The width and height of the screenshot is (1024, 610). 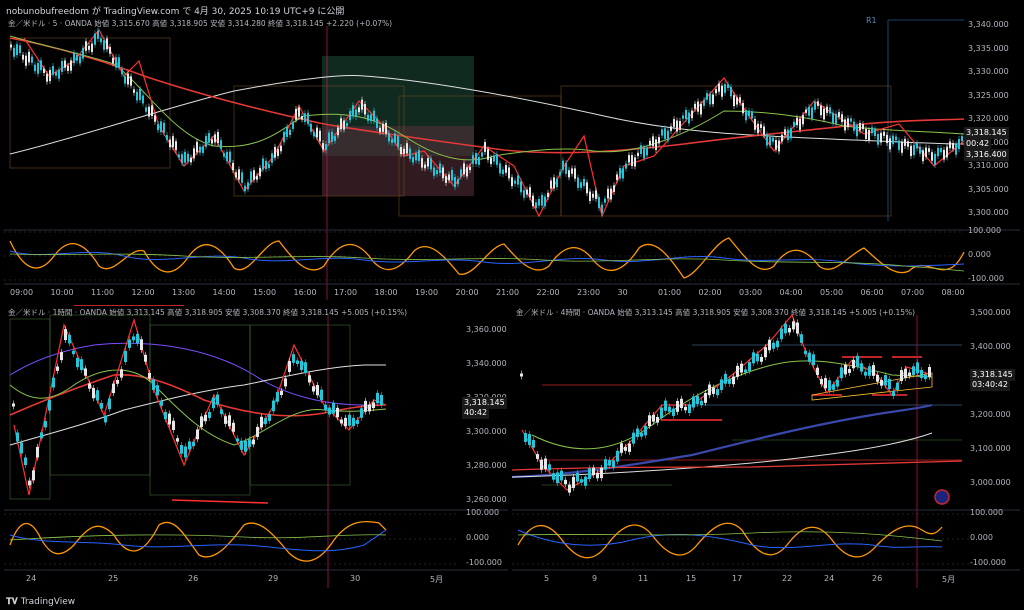 I want to click on time-tick: 20:00, so click(x=467, y=292).